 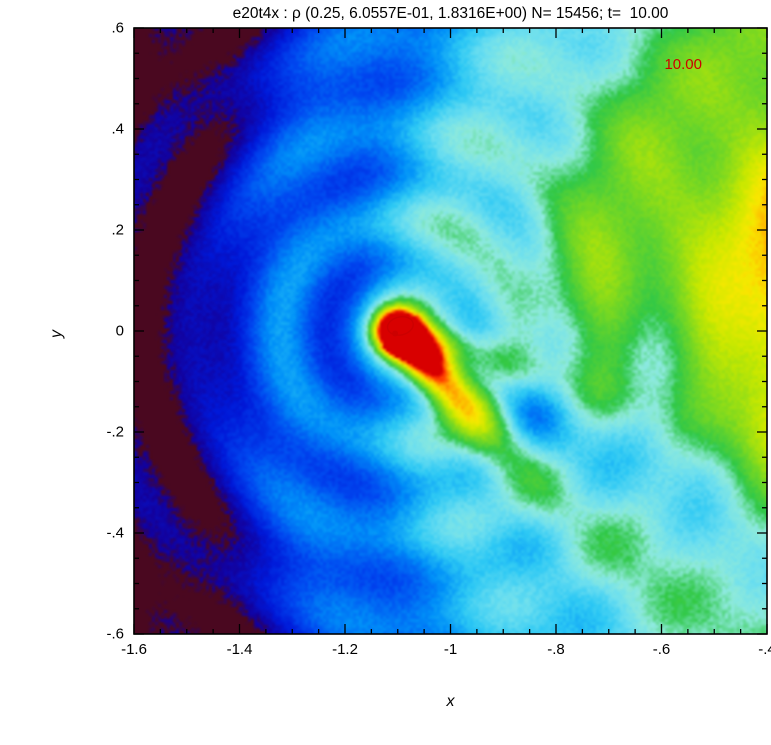 What do you see at coordinates (683, 64) in the screenshot?
I see `time-annotation: 10.00` at bounding box center [683, 64].